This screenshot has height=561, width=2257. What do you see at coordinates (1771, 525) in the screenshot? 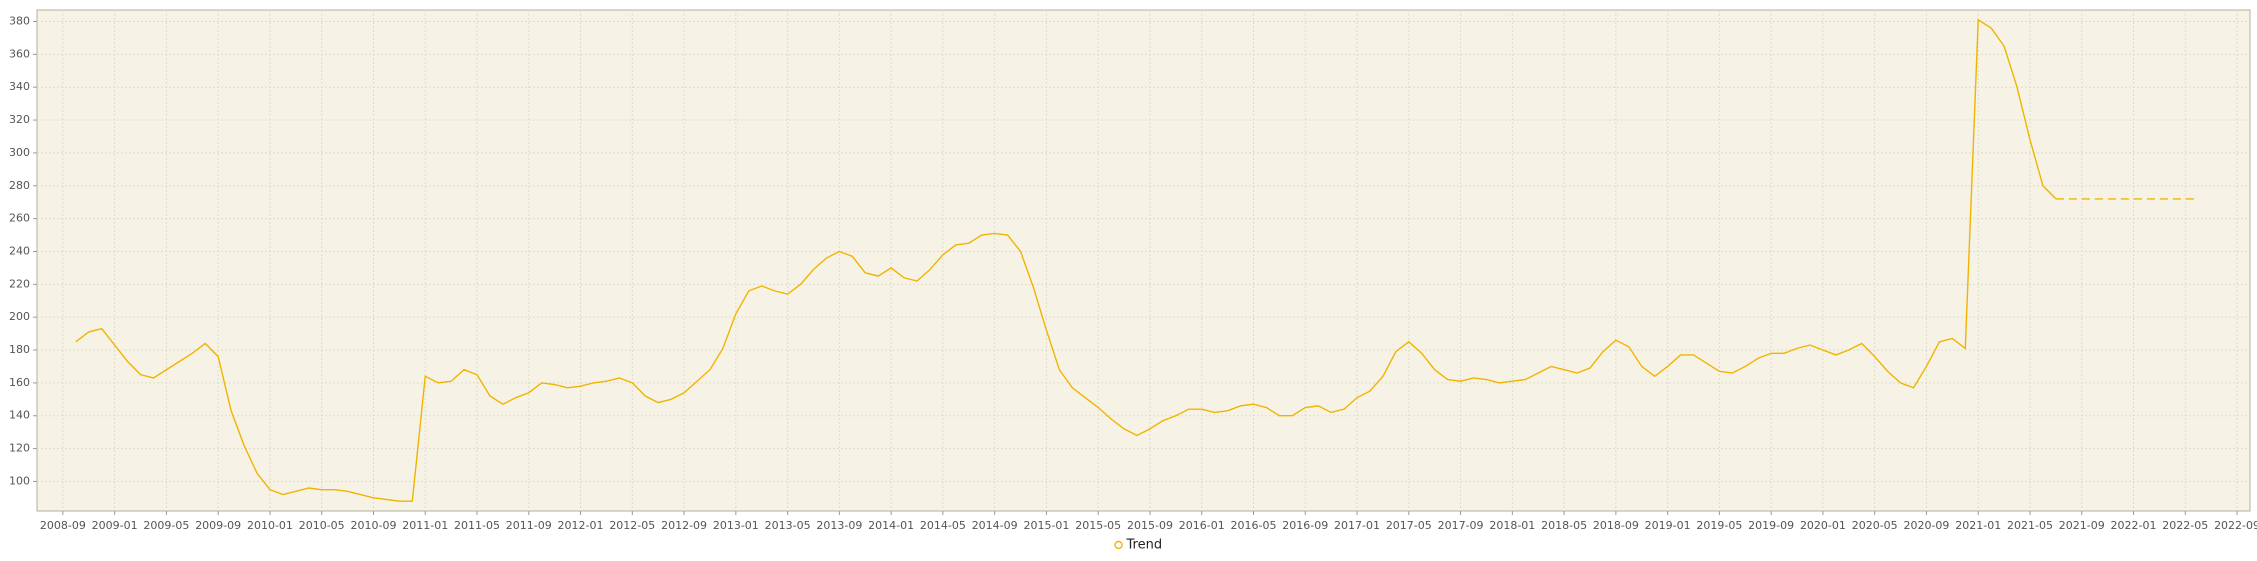
I see `x-tick-label: 2019-09` at bounding box center [1771, 525].